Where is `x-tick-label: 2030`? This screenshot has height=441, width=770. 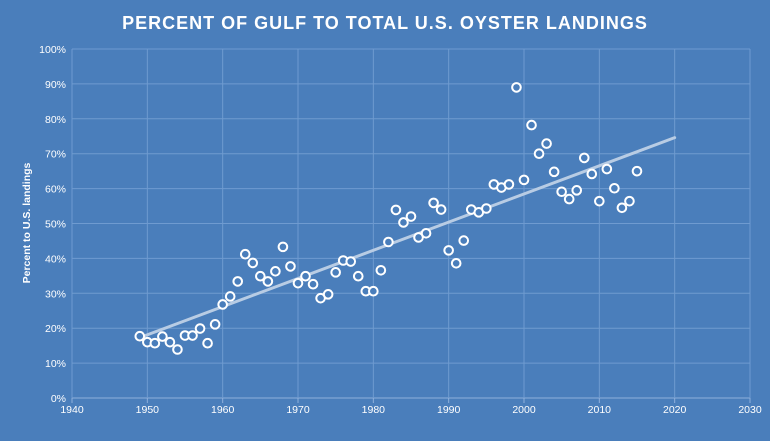
x-tick-label: 2030 is located at coordinates (750, 410).